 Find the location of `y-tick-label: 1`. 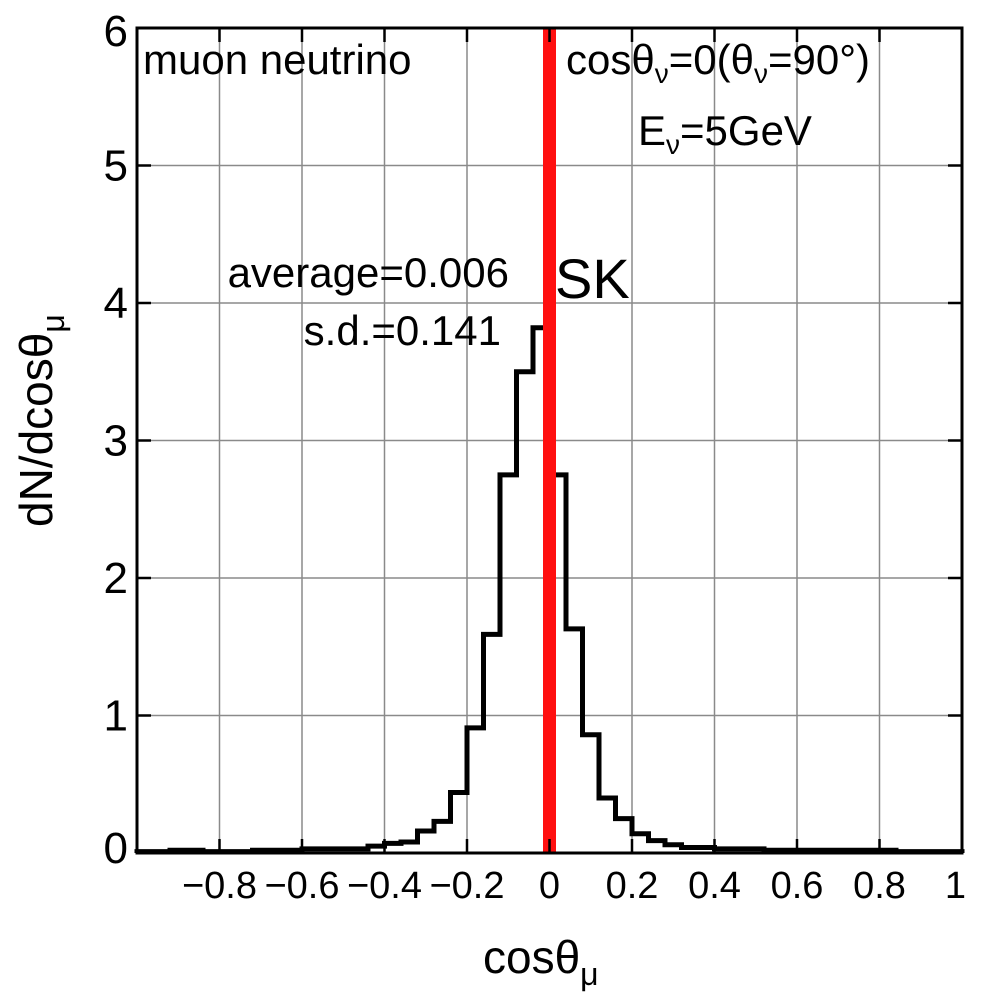

y-tick-label: 1 is located at coordinates (116, 716).